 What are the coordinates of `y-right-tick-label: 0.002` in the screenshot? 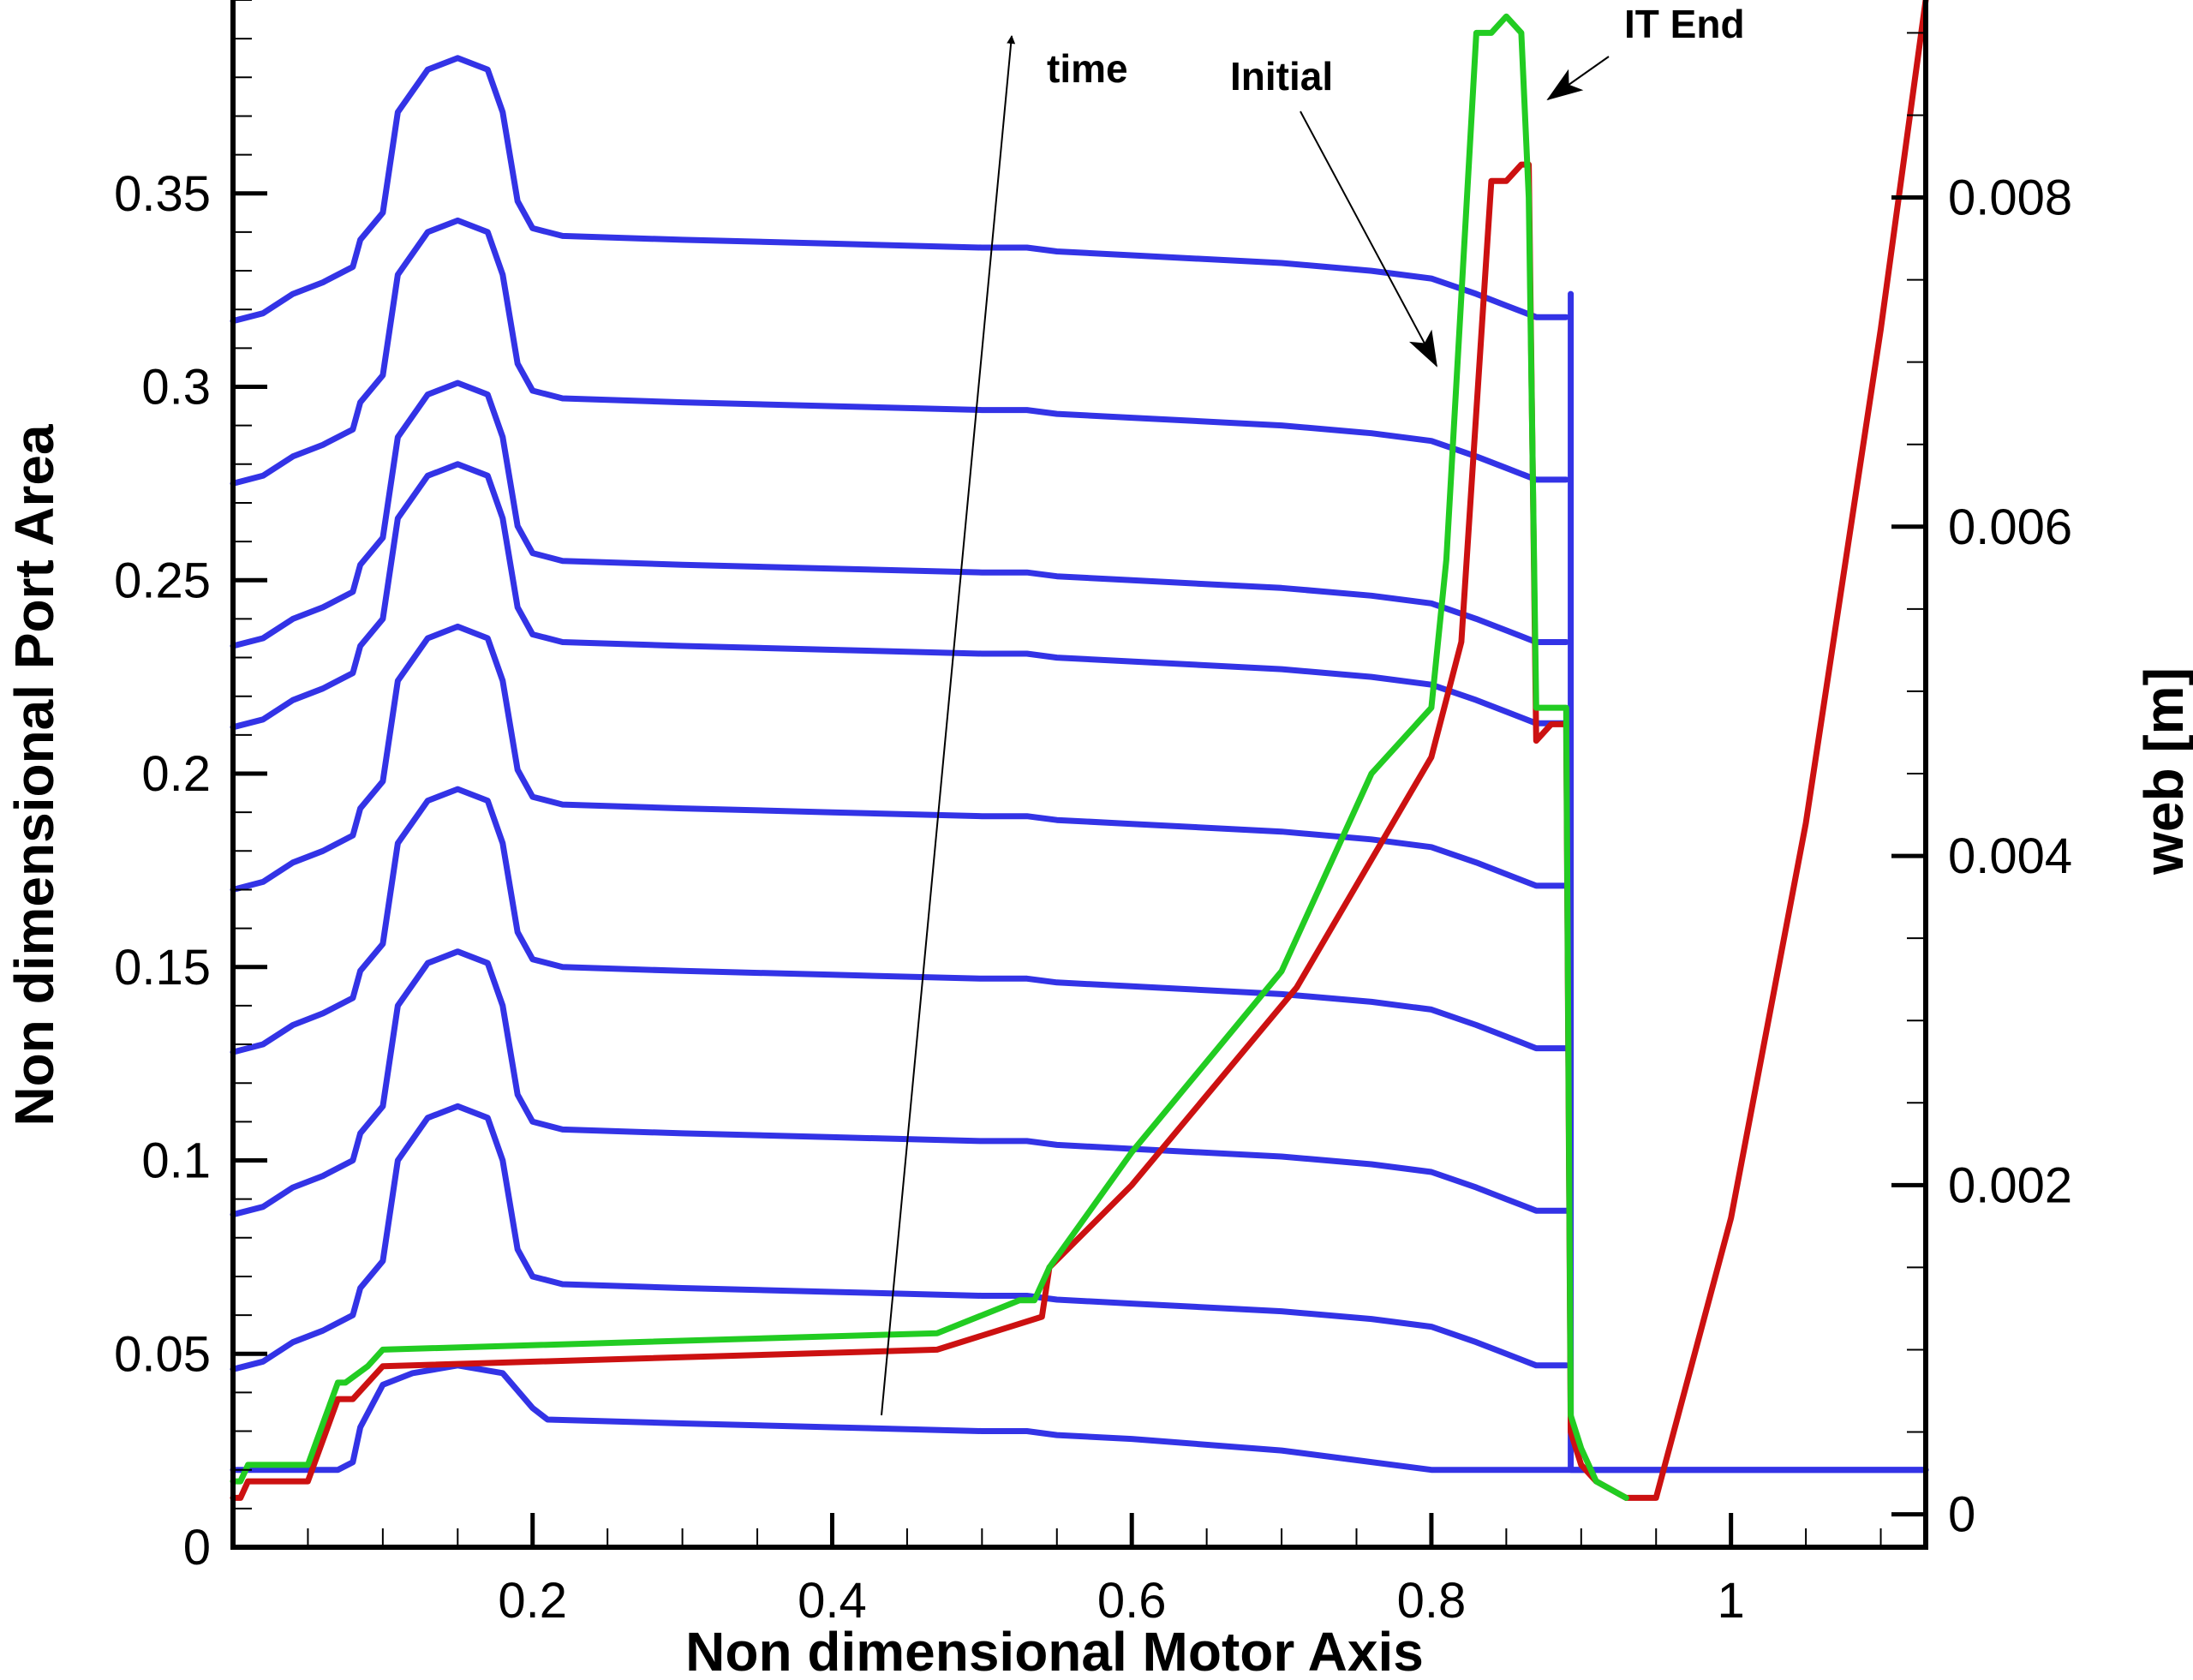 It's located at (2010, 1185).